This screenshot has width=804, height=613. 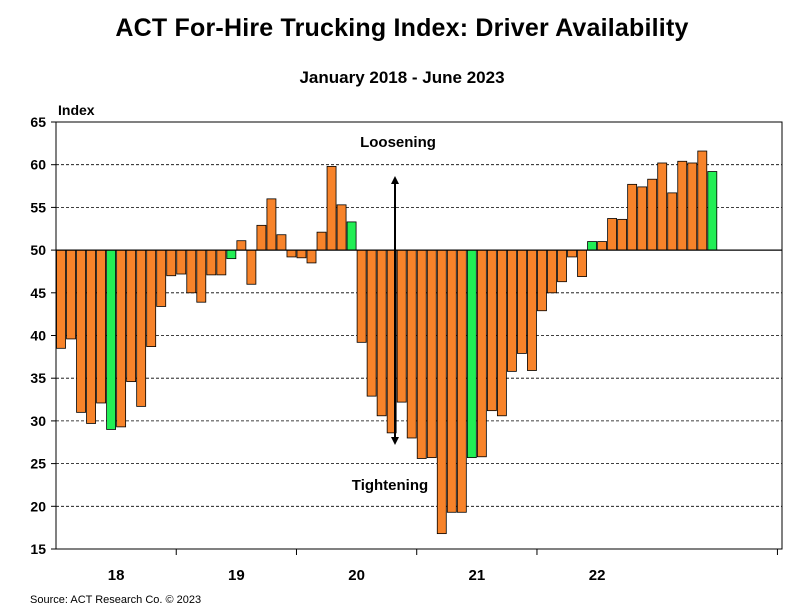 I want to click on x-tick-label: 21, so click(x=476, y=575).